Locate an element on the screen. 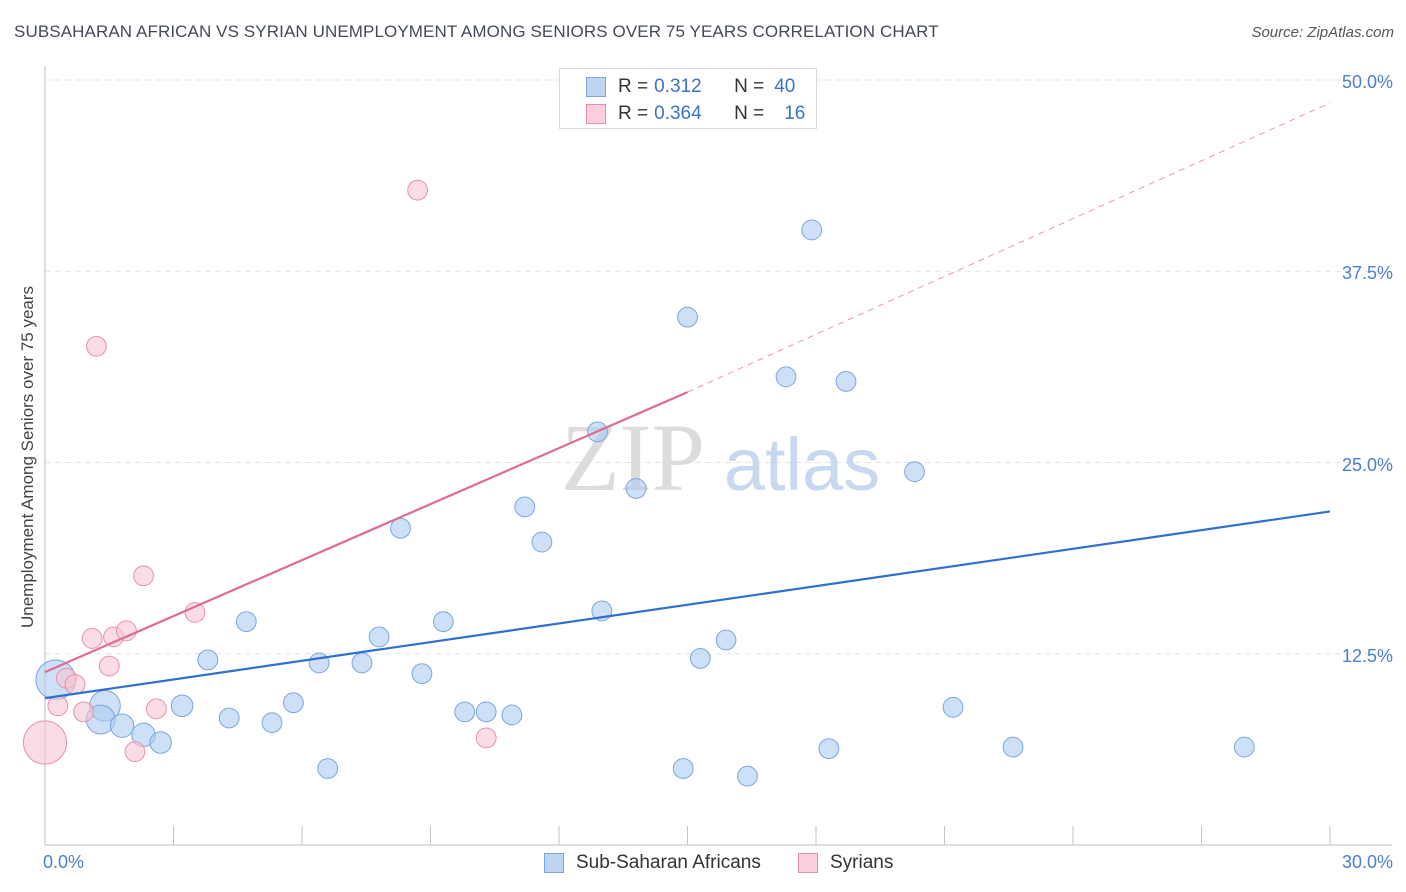  y-tick-label: 50.0% is located at coordinates (1367, 82).